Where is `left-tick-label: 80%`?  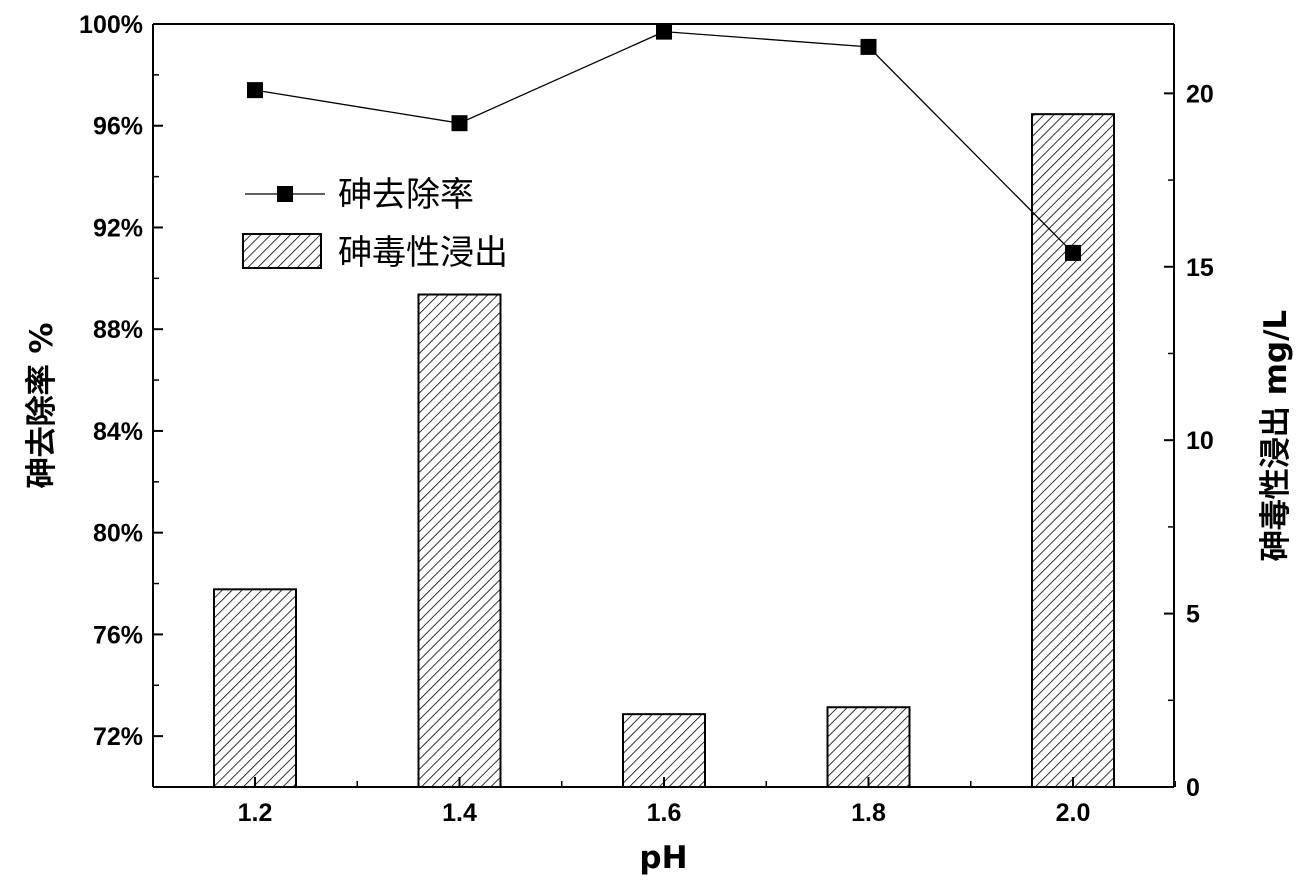 left-tick-label: 80% is located at coordinates (118, 534).